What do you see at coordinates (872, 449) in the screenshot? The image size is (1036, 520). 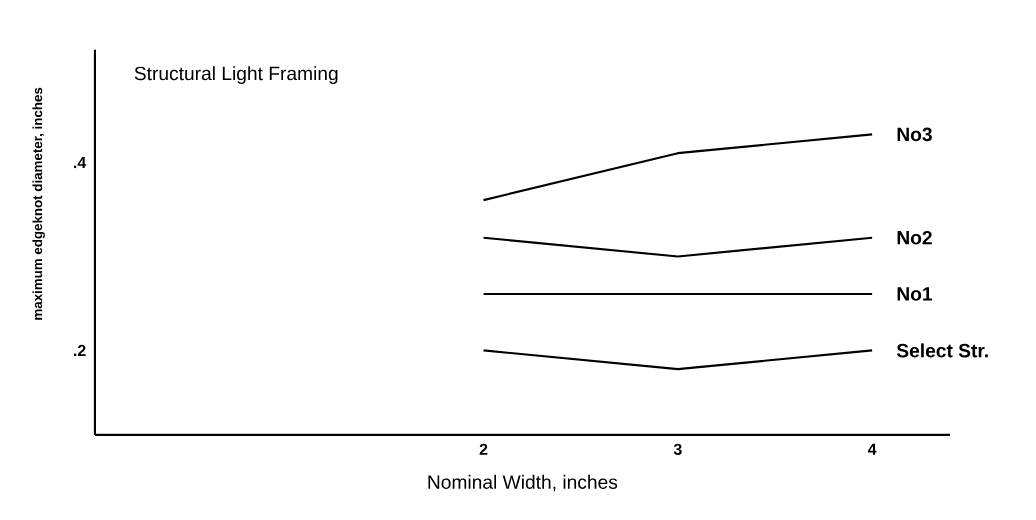 I see `x-tick-label: 4` at bounding box center [872, 449].